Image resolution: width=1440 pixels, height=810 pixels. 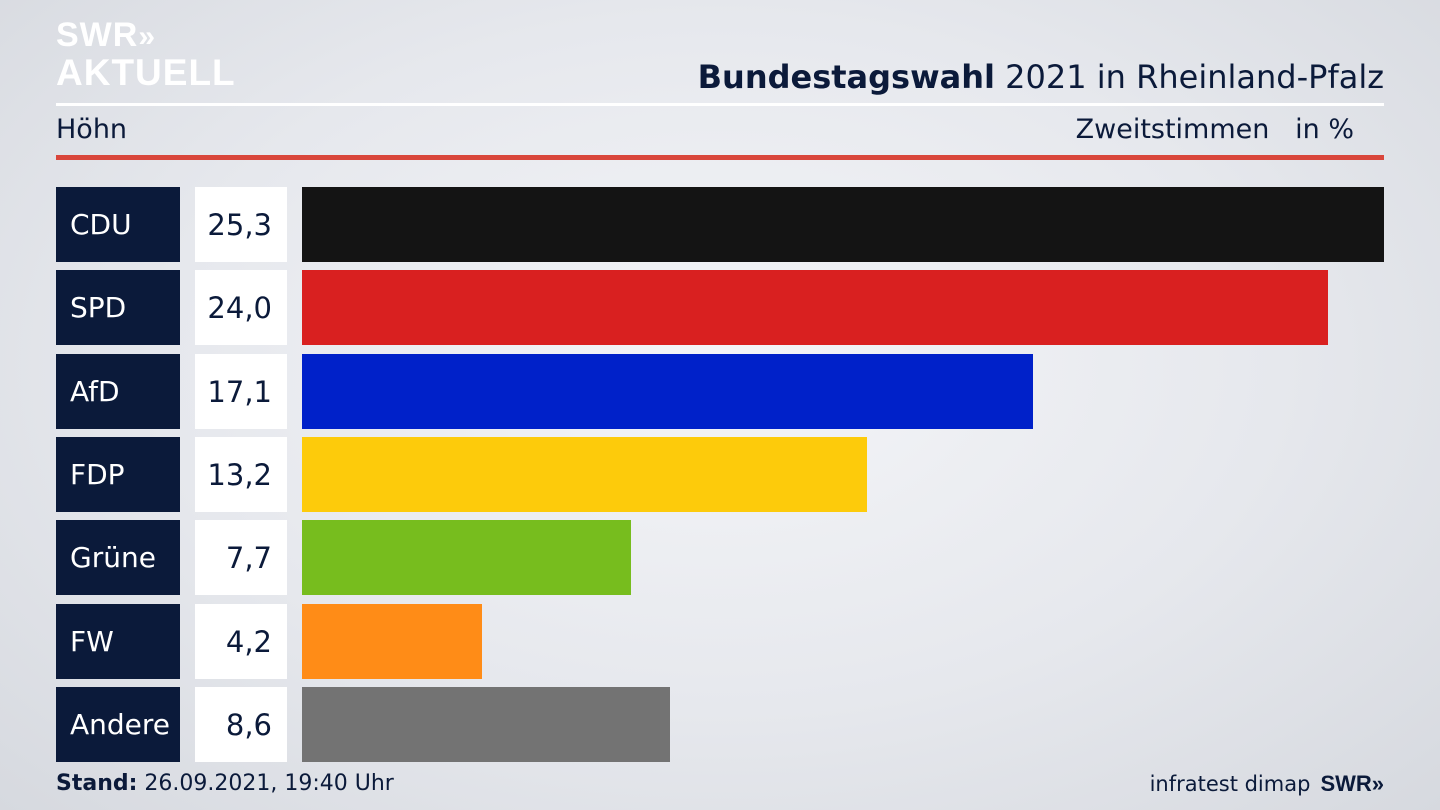 What do you see at coordinates (92, 129) in the screenshot?
I see `region-name: Höhn` at bounding box center [92, 129].